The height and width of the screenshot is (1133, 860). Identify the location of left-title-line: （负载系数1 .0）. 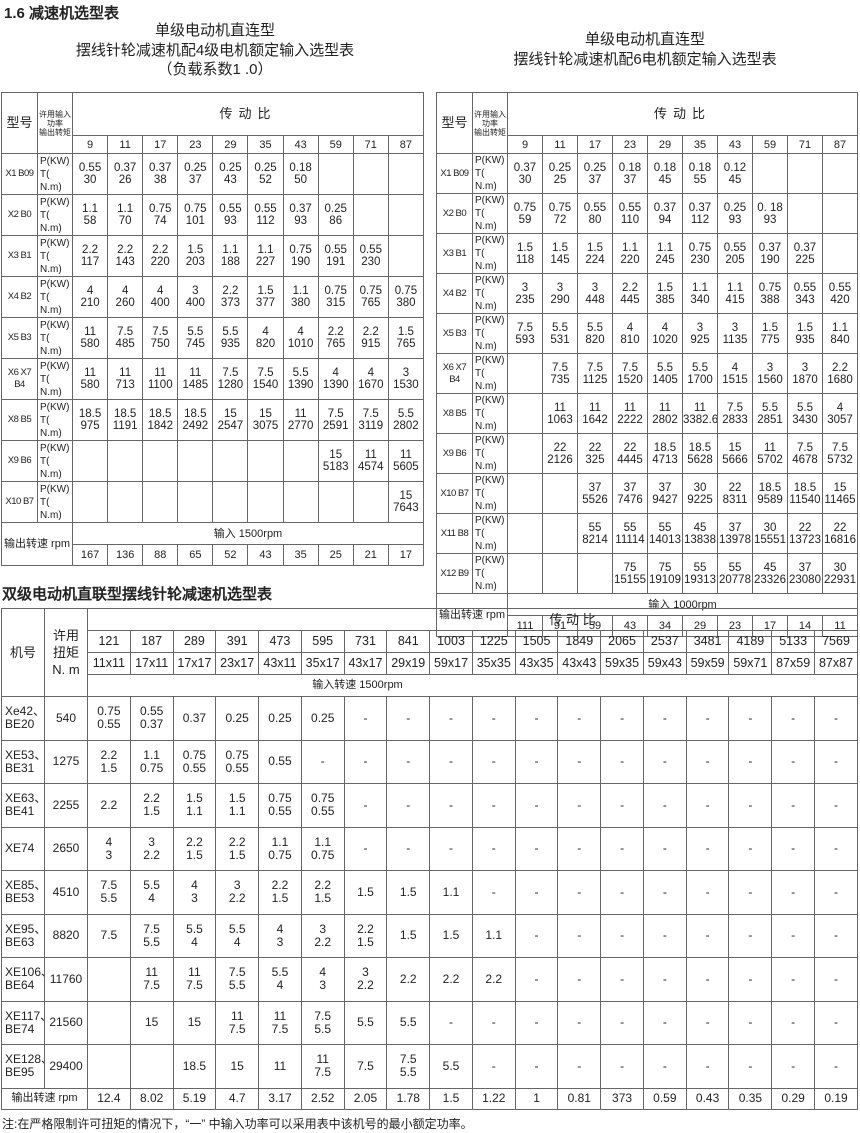
(215, 69).